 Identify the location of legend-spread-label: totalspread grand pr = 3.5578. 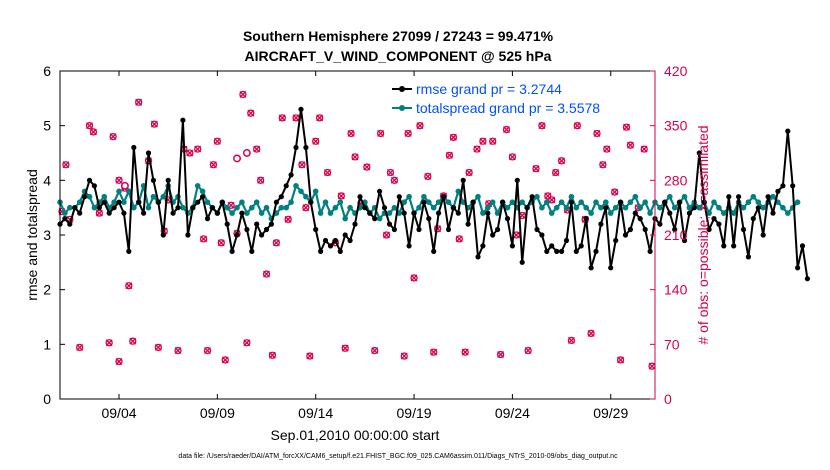
(508, 108).